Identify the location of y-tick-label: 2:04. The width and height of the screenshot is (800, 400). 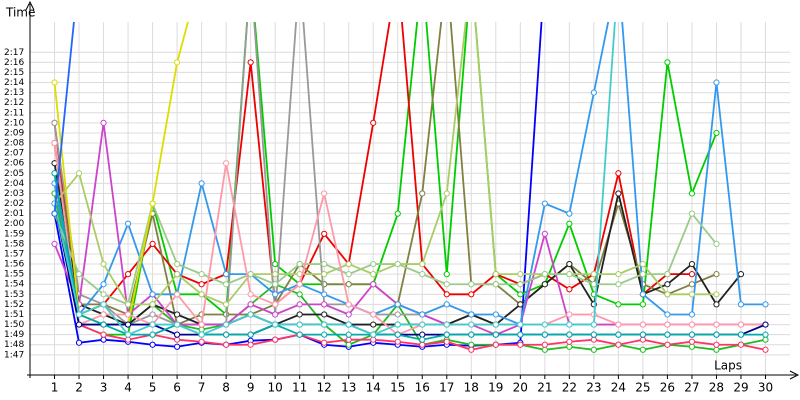
(14, 184).